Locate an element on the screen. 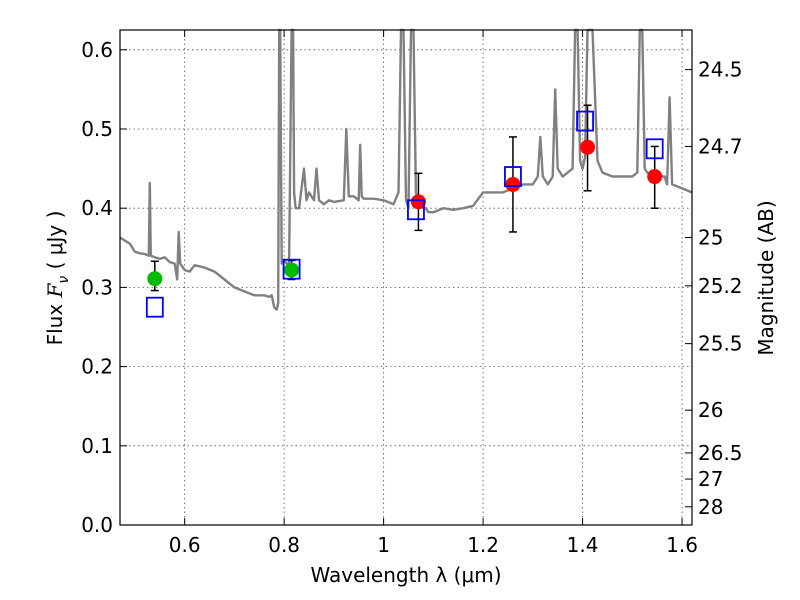 The width and height of the screenshot is (800, 600). x-tick-label: 1.6 is located at coordinates (682, 545).